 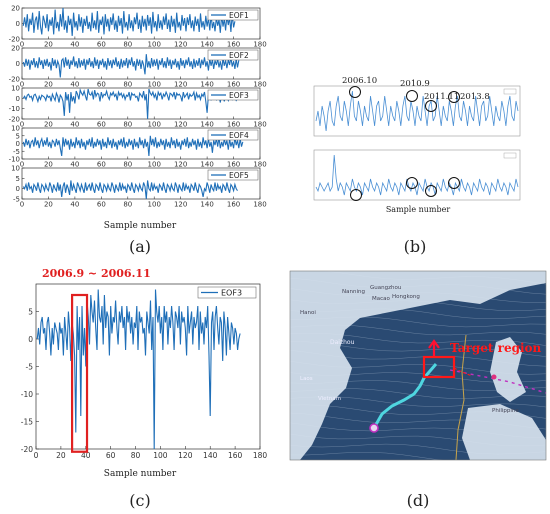 What do you see at coordinates (385, 288) in the screenshot?
I see `map-place-guangzhou: Guangzhou` at bounding box center [385, 288].